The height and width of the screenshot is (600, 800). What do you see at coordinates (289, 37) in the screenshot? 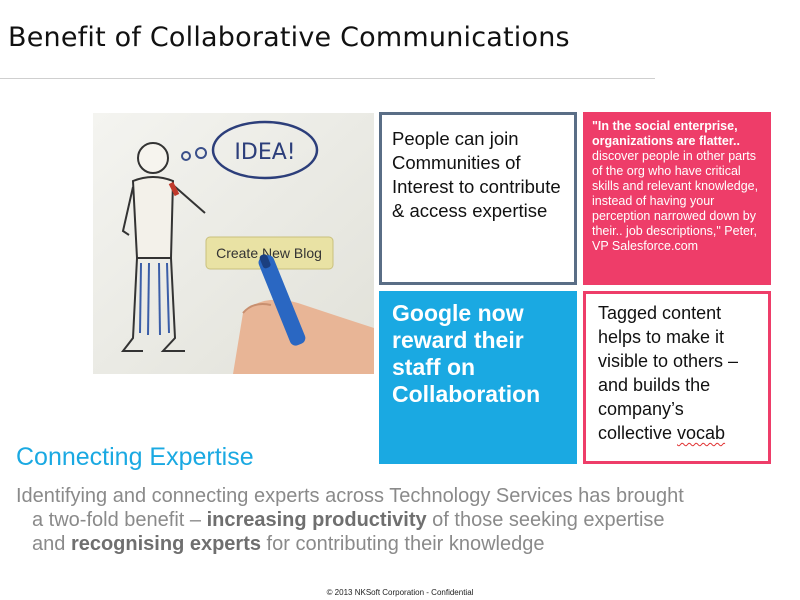
I see `slide-title: Benefit of Collaborative Communications` at bounding box center [289, 37].